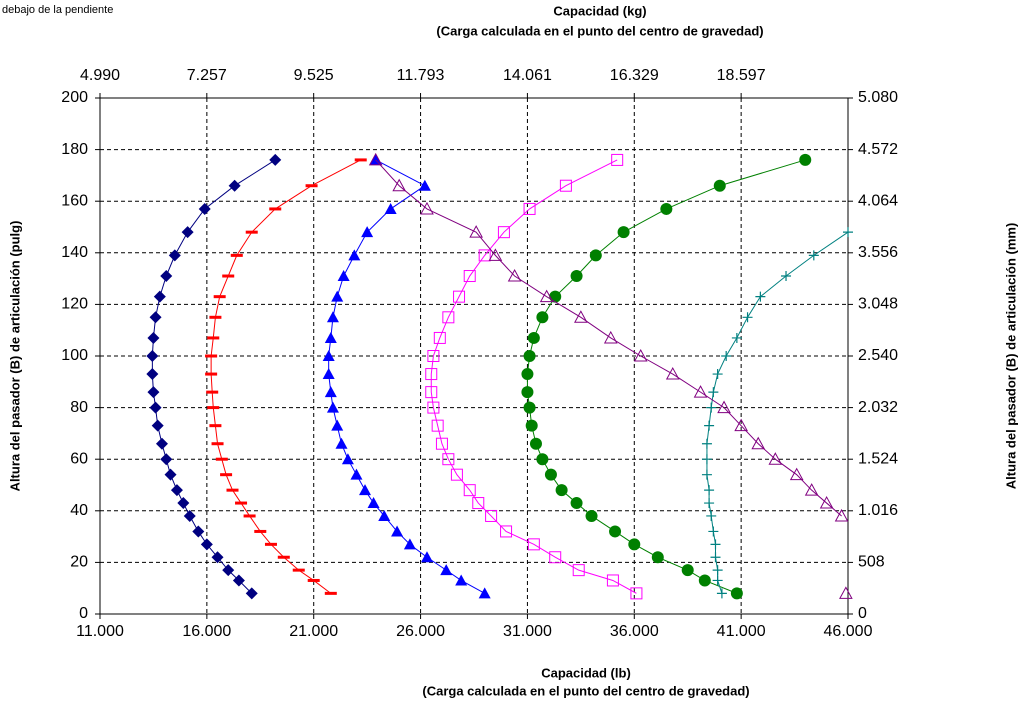  What do you see at coordinates (74, 252) in the screenshot?
I see `y-tick-label: 140` at bounding box center [74, 252].